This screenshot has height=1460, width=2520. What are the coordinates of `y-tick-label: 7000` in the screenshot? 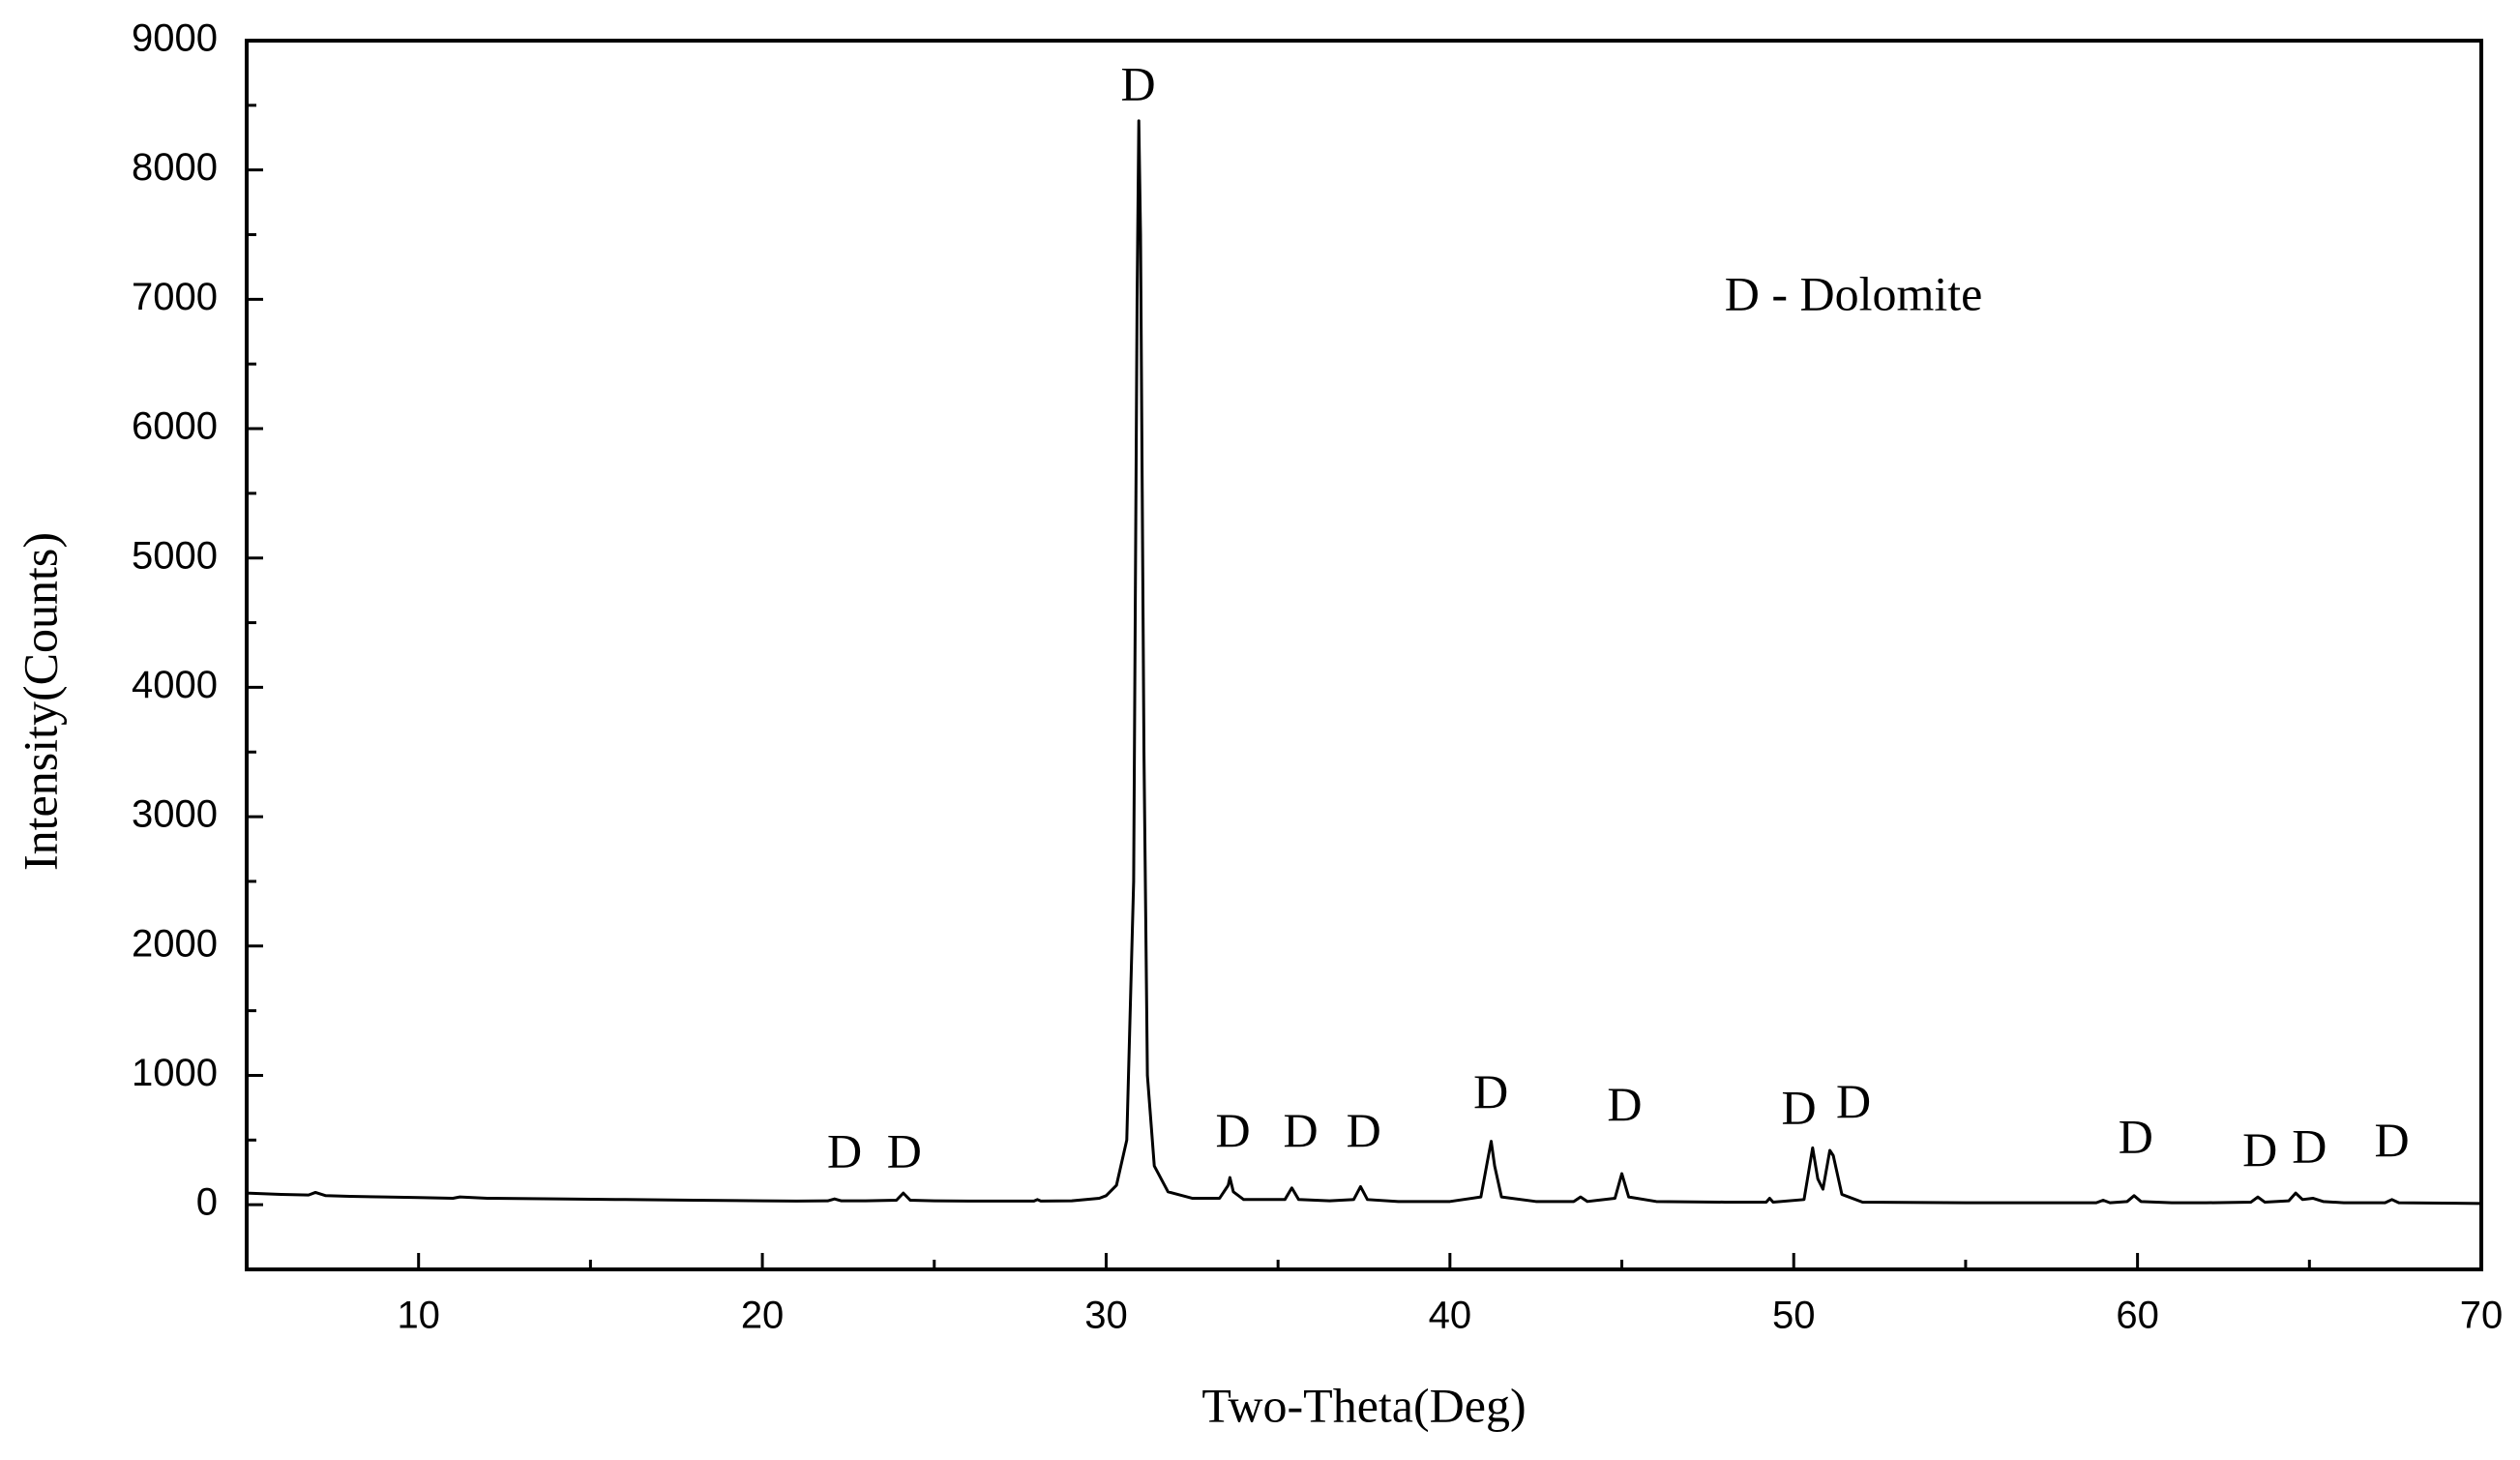 It's located at (175, 297).